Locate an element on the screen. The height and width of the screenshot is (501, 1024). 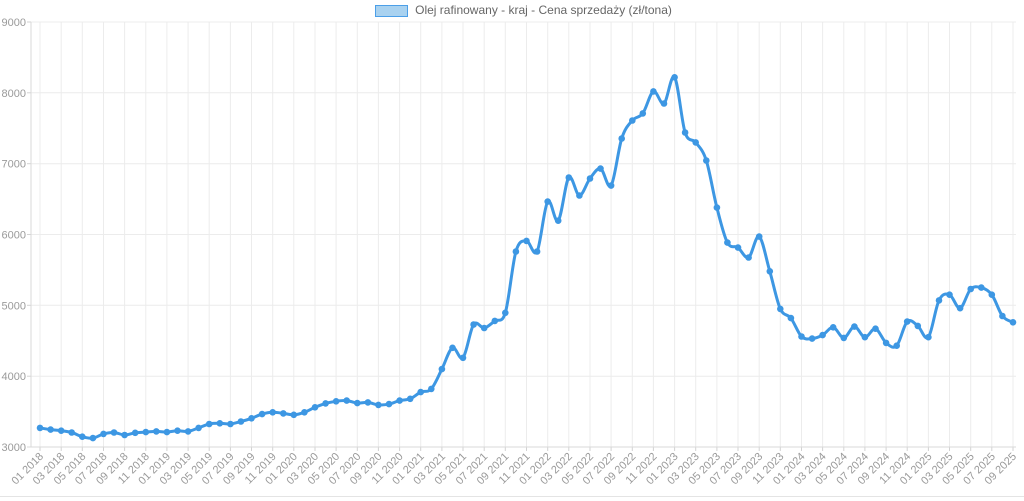
page-divider is located at coordinates (512, 496).